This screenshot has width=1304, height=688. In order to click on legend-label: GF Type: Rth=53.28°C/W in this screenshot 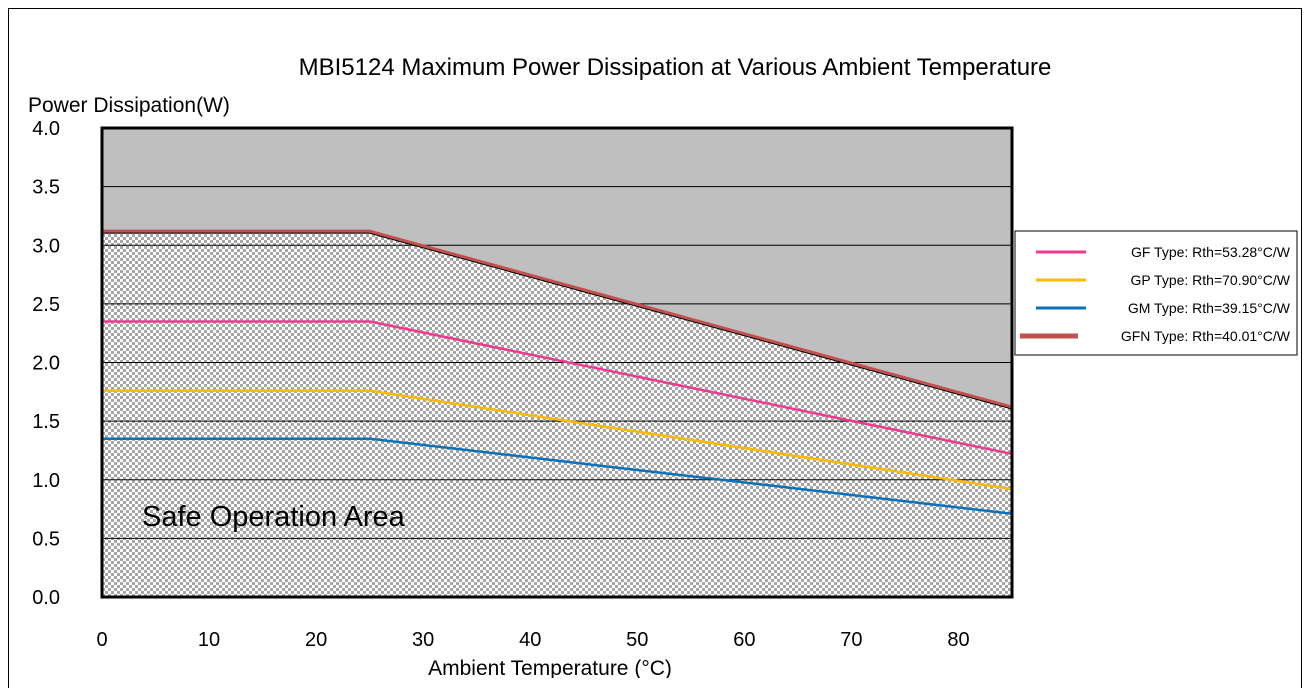, I will do `click(1211, 252)`.